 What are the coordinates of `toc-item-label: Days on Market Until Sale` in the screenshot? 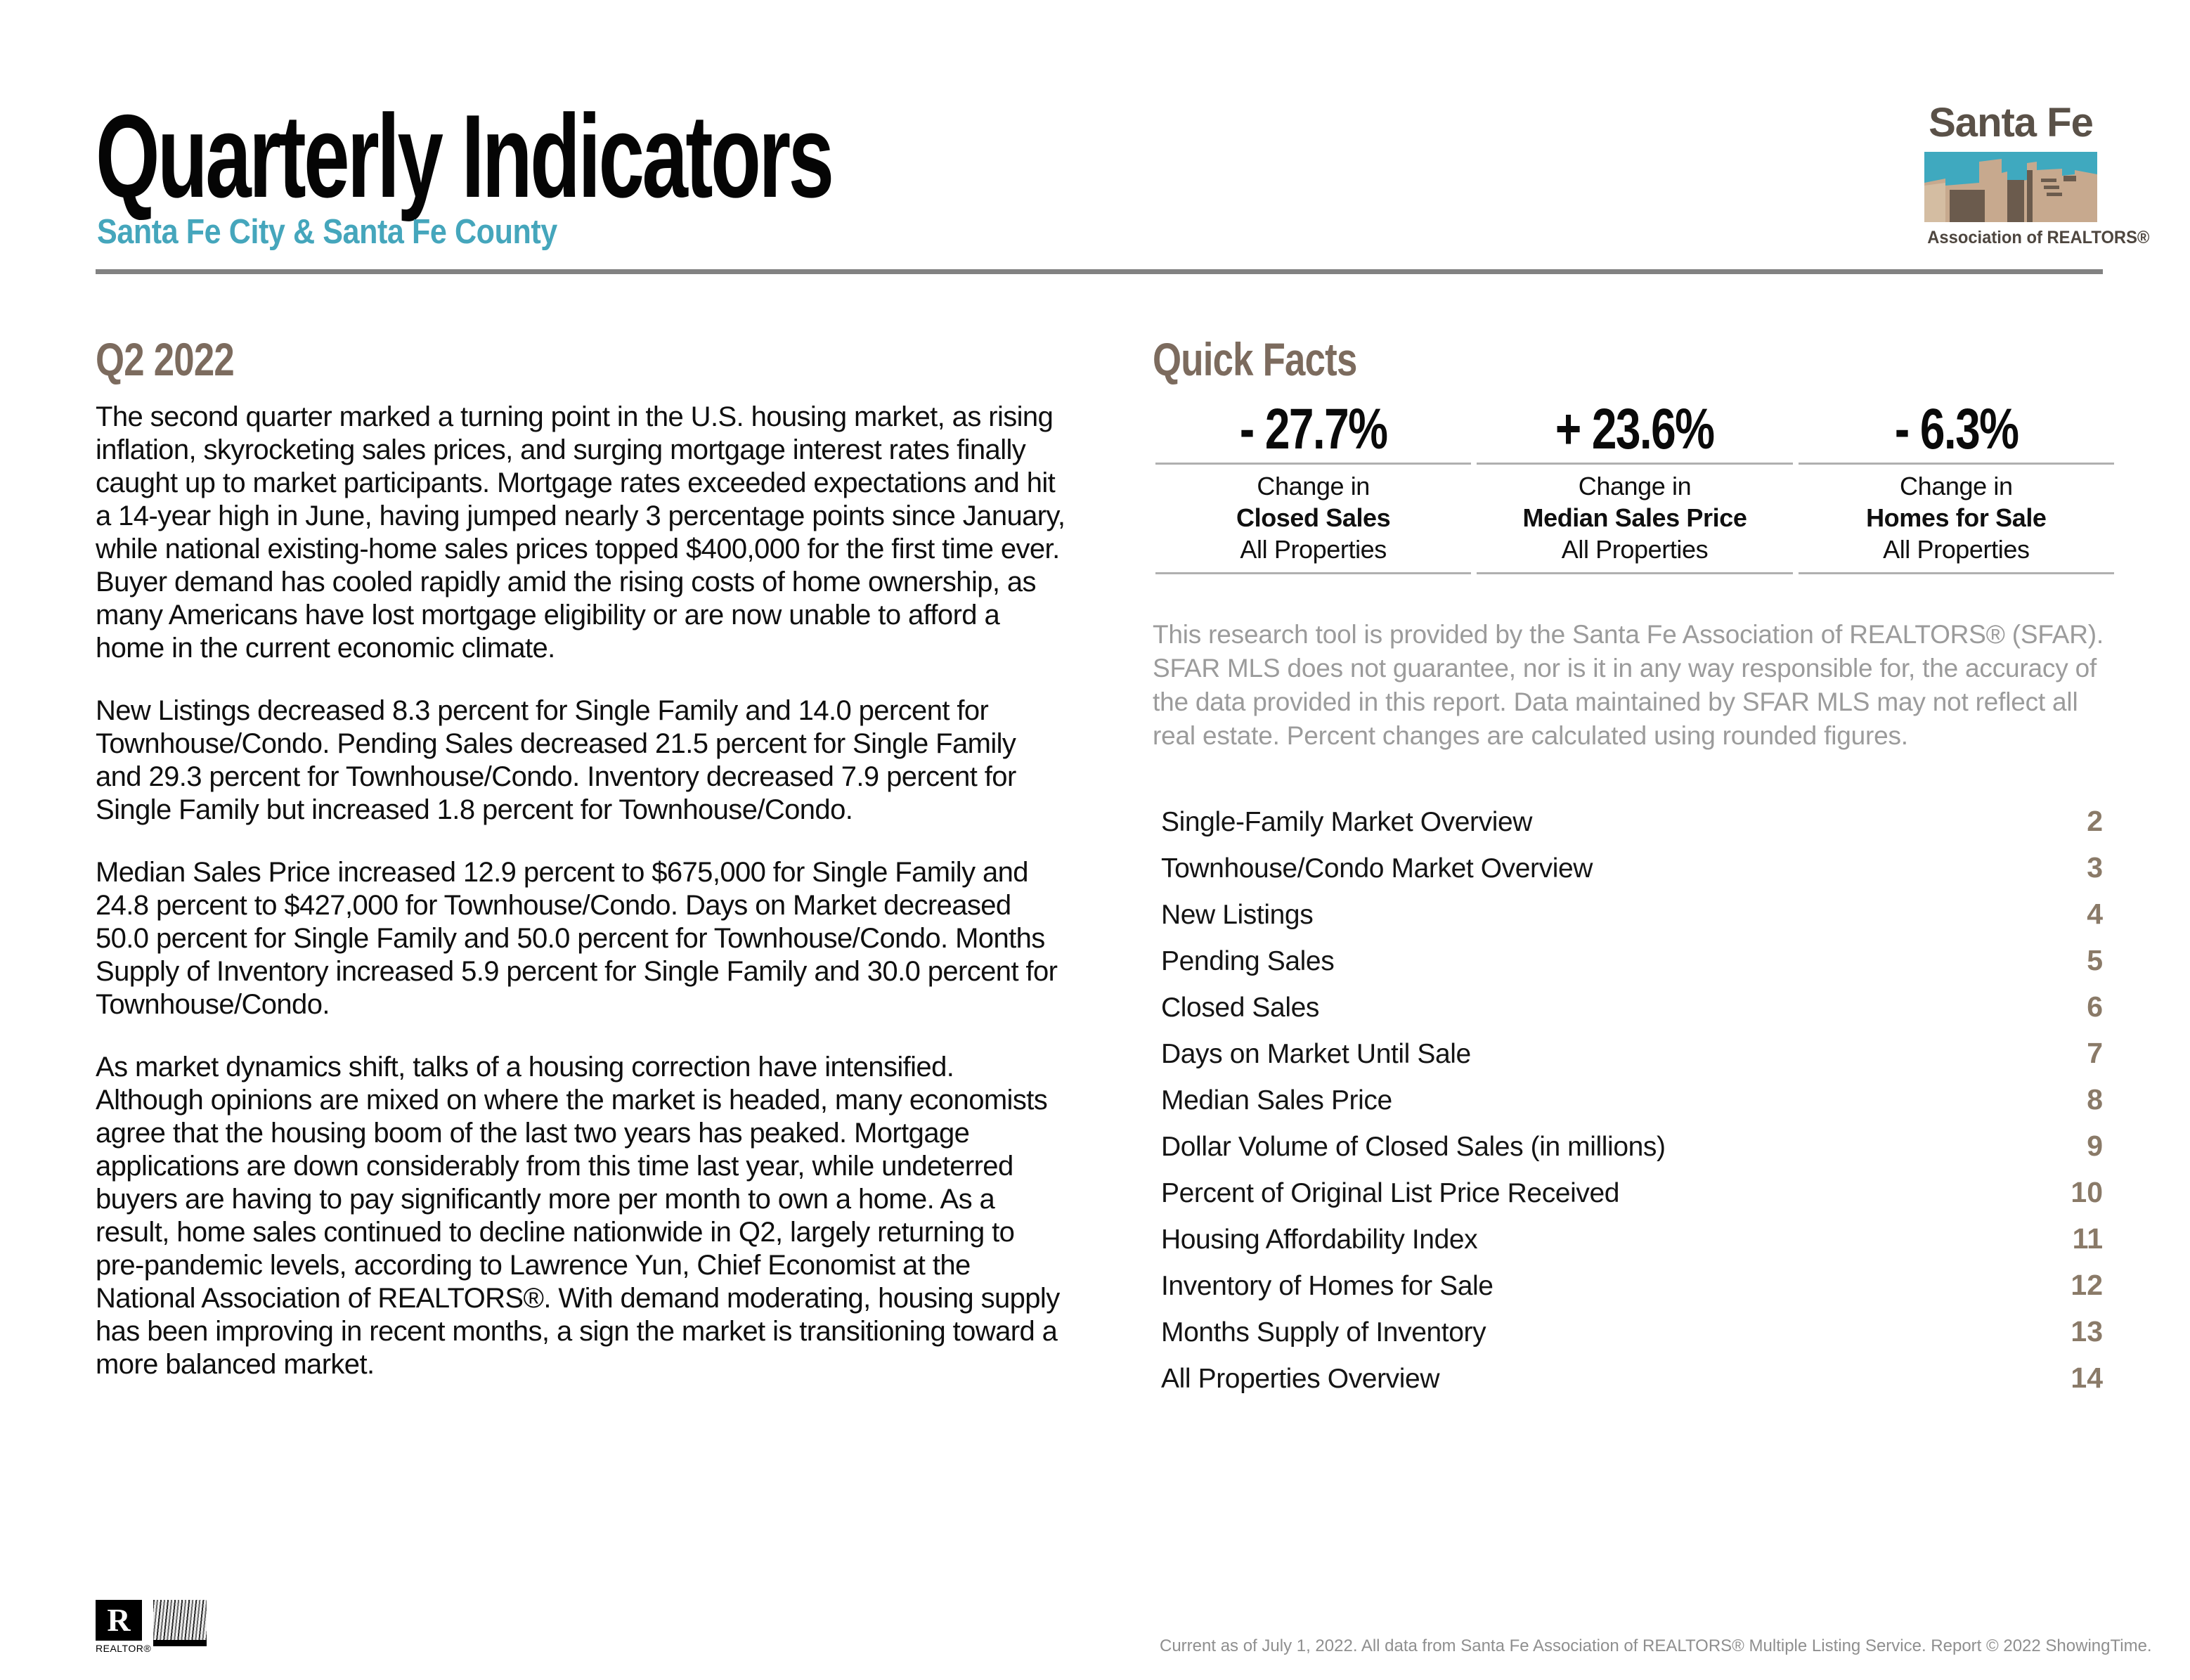 It's located at (1316, 1054).